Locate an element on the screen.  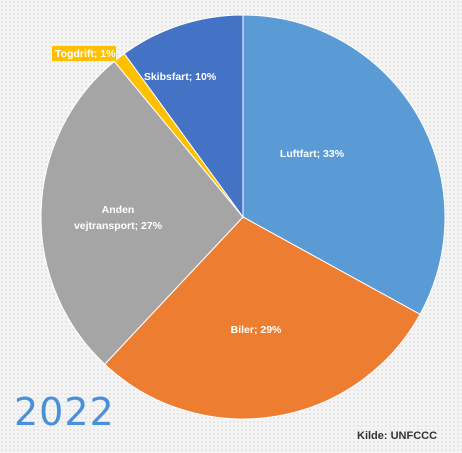
year-label: 2022 is located at coordinates (64, 412).